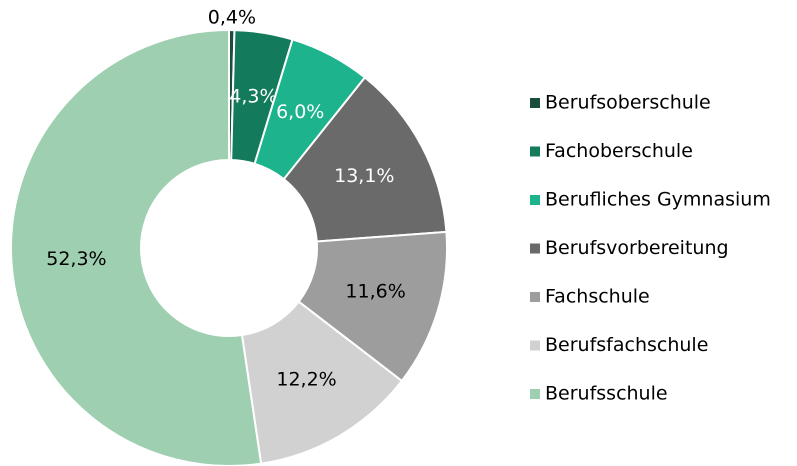 This screenshot has width=797, height=466. What do you see at coordinates (364, 176) in the screenshot?
I see `data-label: 13,1%` at bounding box center [364, 176].